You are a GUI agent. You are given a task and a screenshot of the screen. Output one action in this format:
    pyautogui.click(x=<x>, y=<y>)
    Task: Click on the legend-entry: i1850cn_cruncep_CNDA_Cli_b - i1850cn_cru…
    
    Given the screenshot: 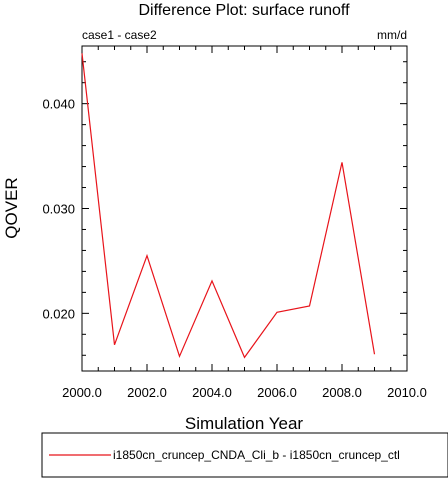 What is the action you would take?
    pyautogui.click(x=256, y=455)
    